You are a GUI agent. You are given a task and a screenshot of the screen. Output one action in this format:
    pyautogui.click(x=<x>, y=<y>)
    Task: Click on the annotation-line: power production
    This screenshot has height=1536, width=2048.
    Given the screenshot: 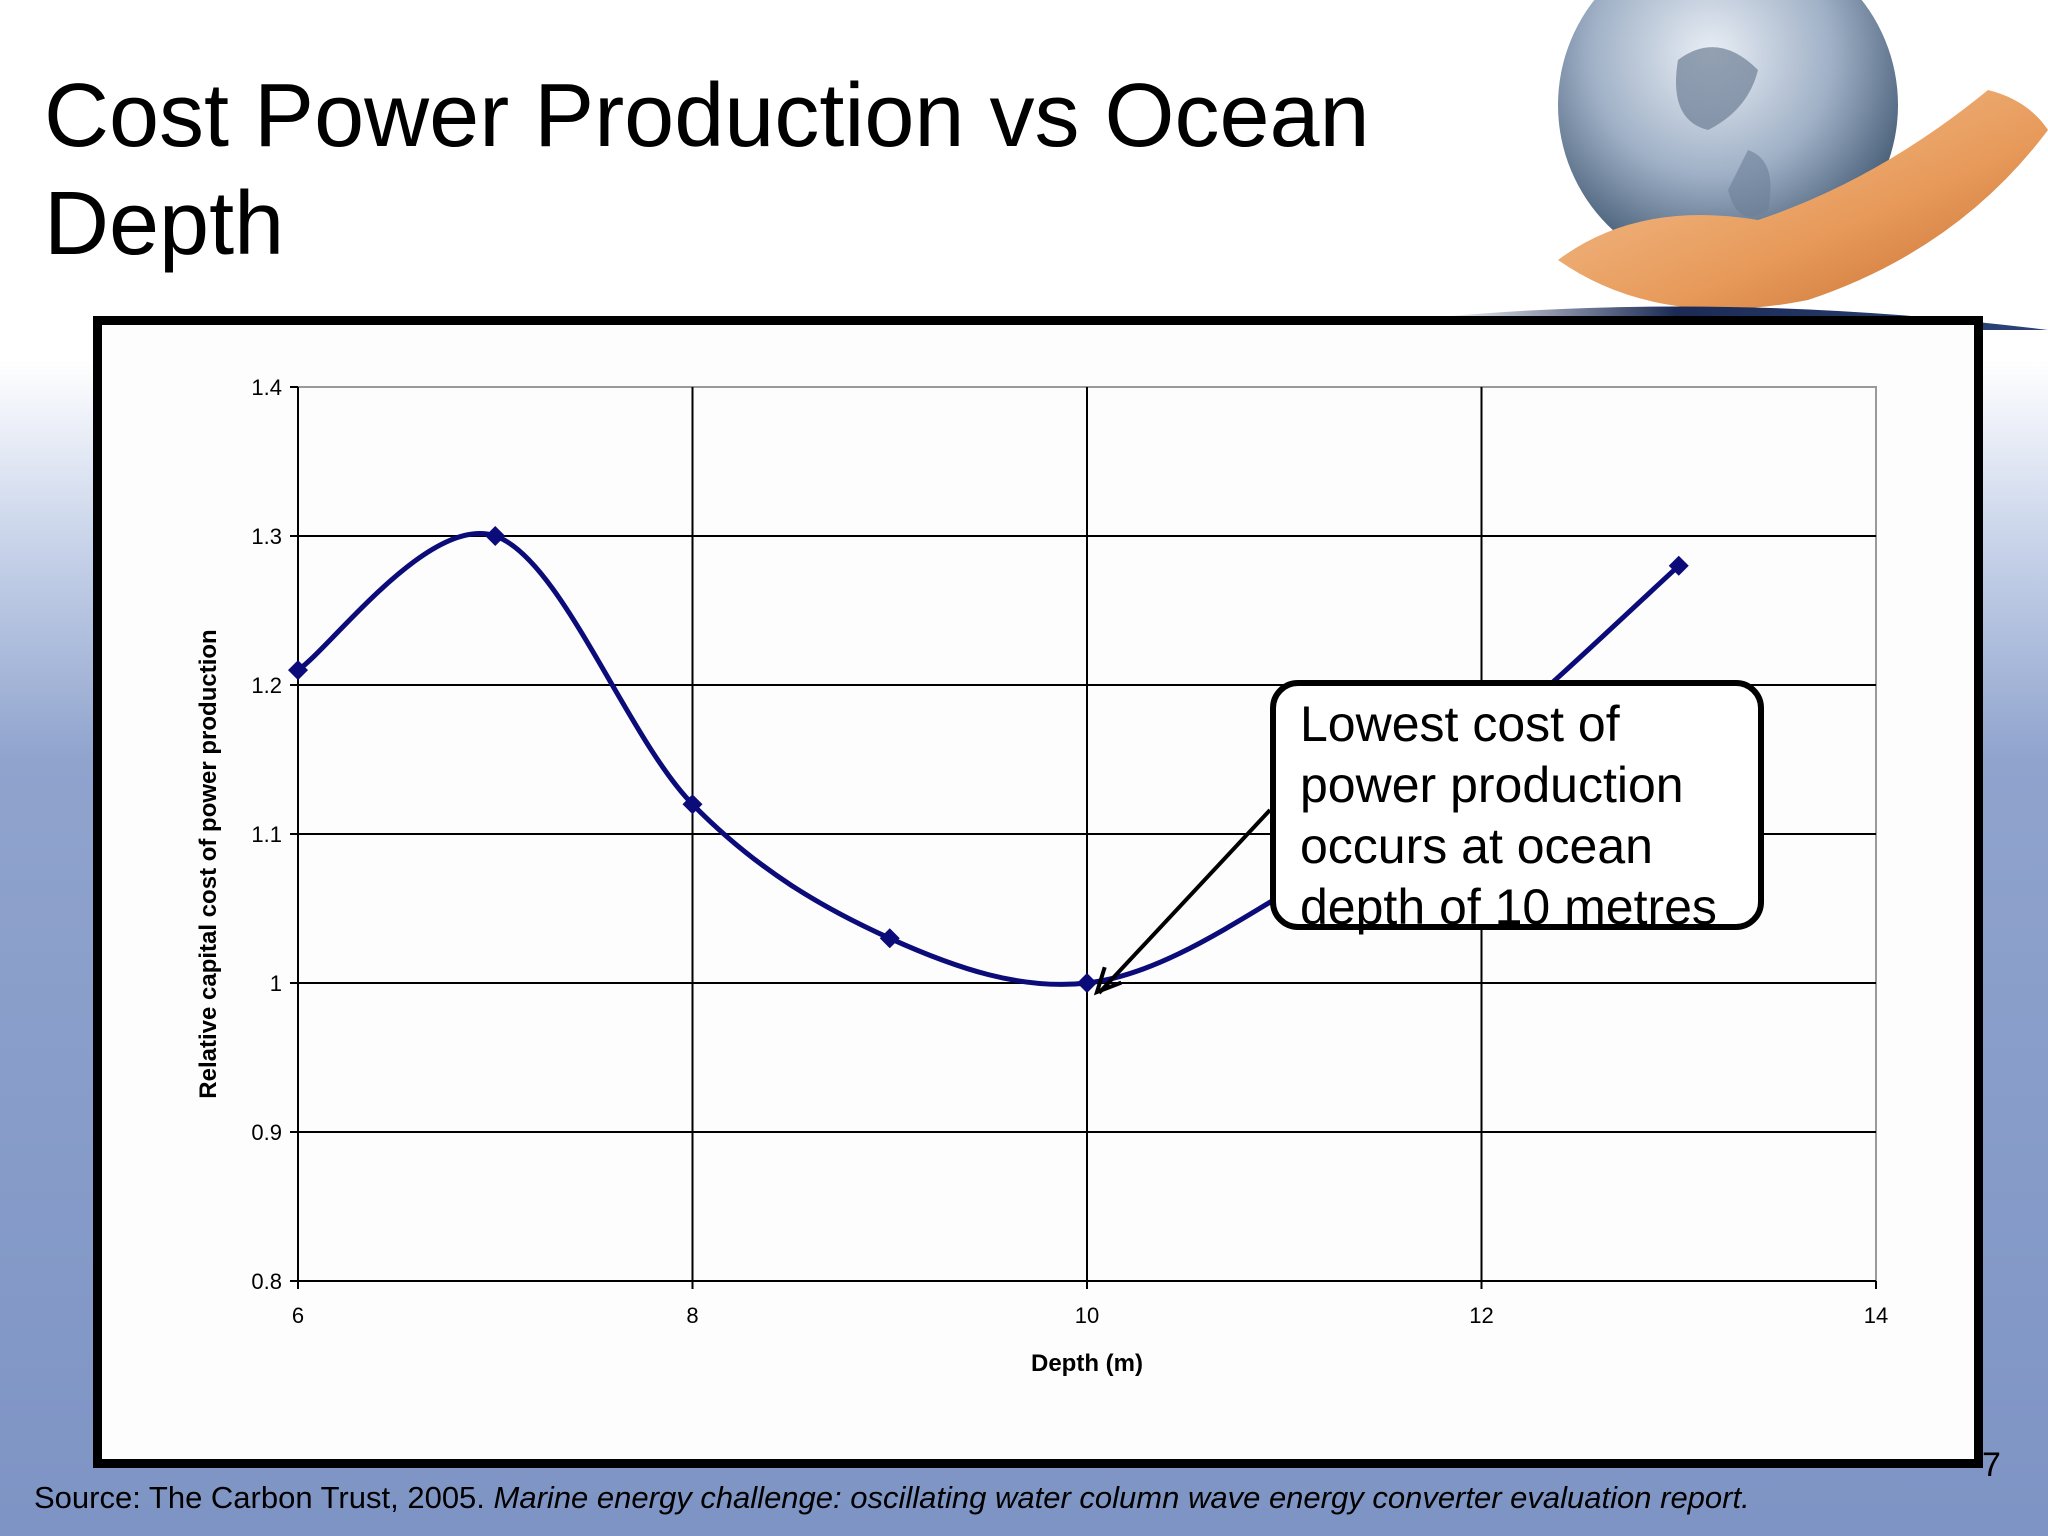 What is the action you would take?
    pyautogui.click(x=1492, y=785)
    